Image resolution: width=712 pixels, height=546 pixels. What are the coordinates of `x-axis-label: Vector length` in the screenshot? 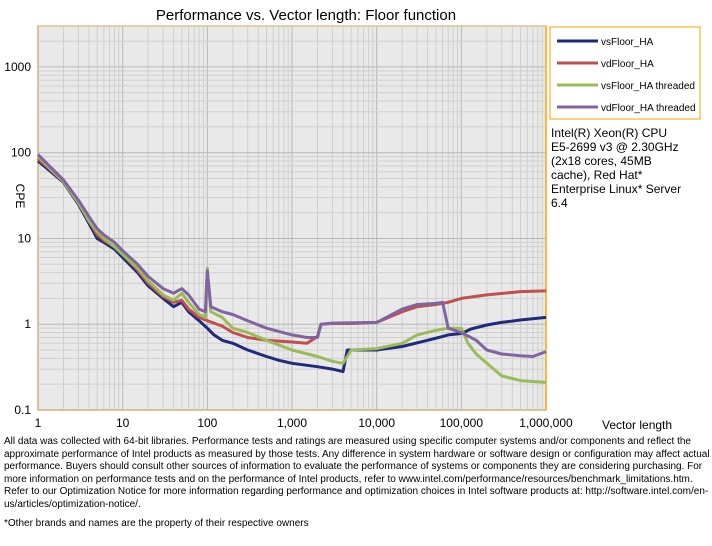 It's located at (637, 425).